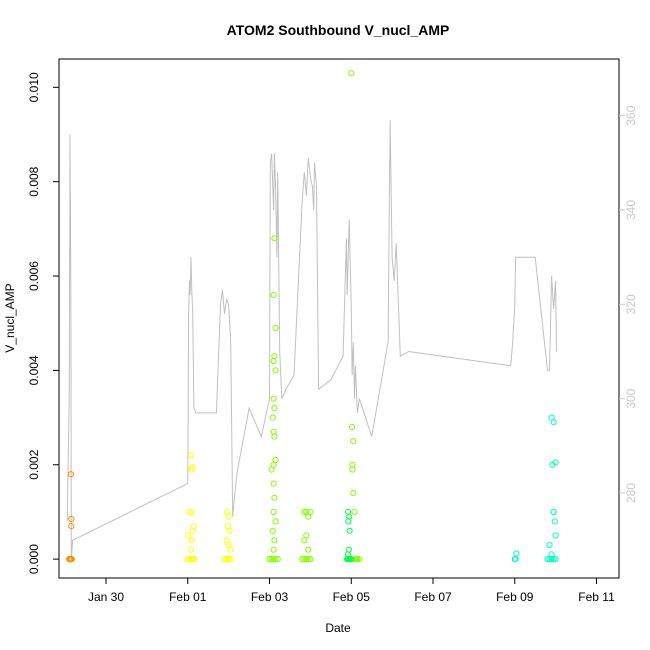 Image resolution: width=650 pixels, height=650 pixels. What do you see at coordinates (34, 559) in the screenshot?
I see `y-tick-label: 0.000` at bounding box center [34, 559].